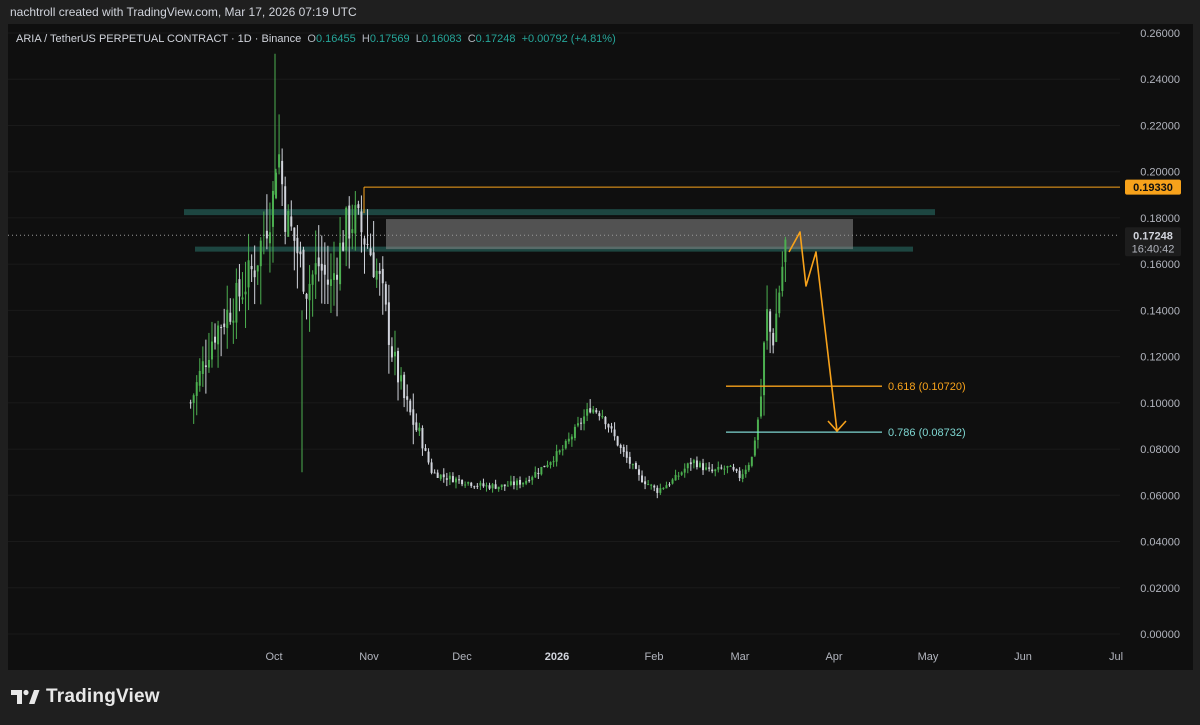 The width and height of the screenshot is (1200, 725). What do you see at coordinates (1116, 657) in the screenshot?
I see `time-tick-label: Jul` at bounding box center [1116, 657].